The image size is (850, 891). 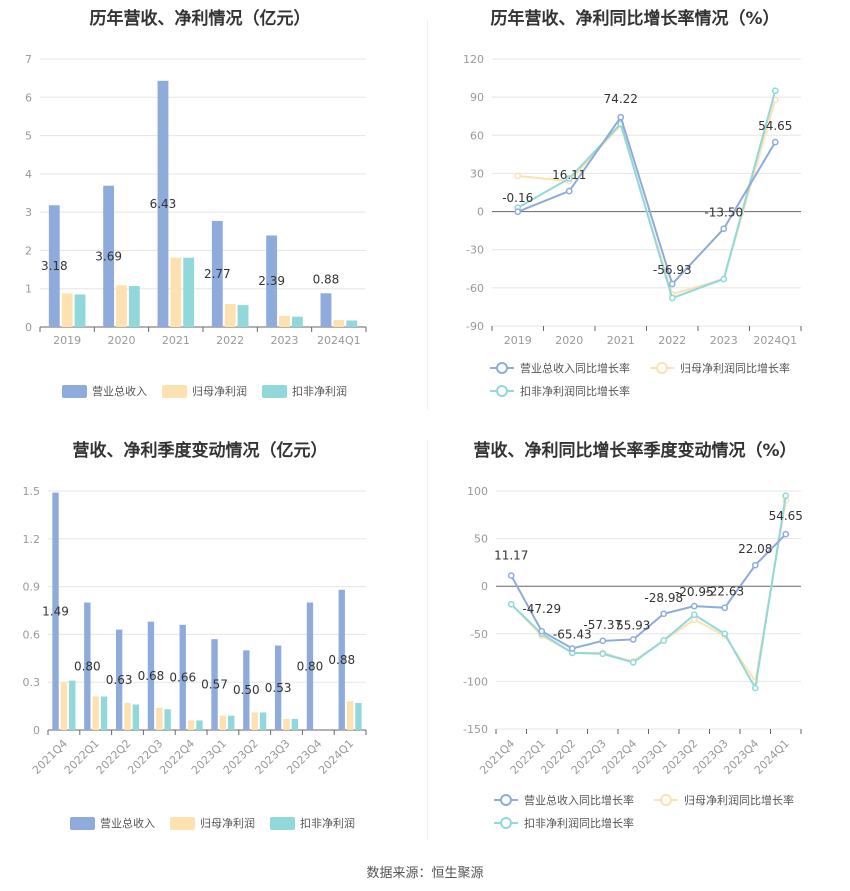 What do you see at coordinates (182, 677) in the screenshot?
I see `data-label: 0.66` at bounding box center [182, 677].